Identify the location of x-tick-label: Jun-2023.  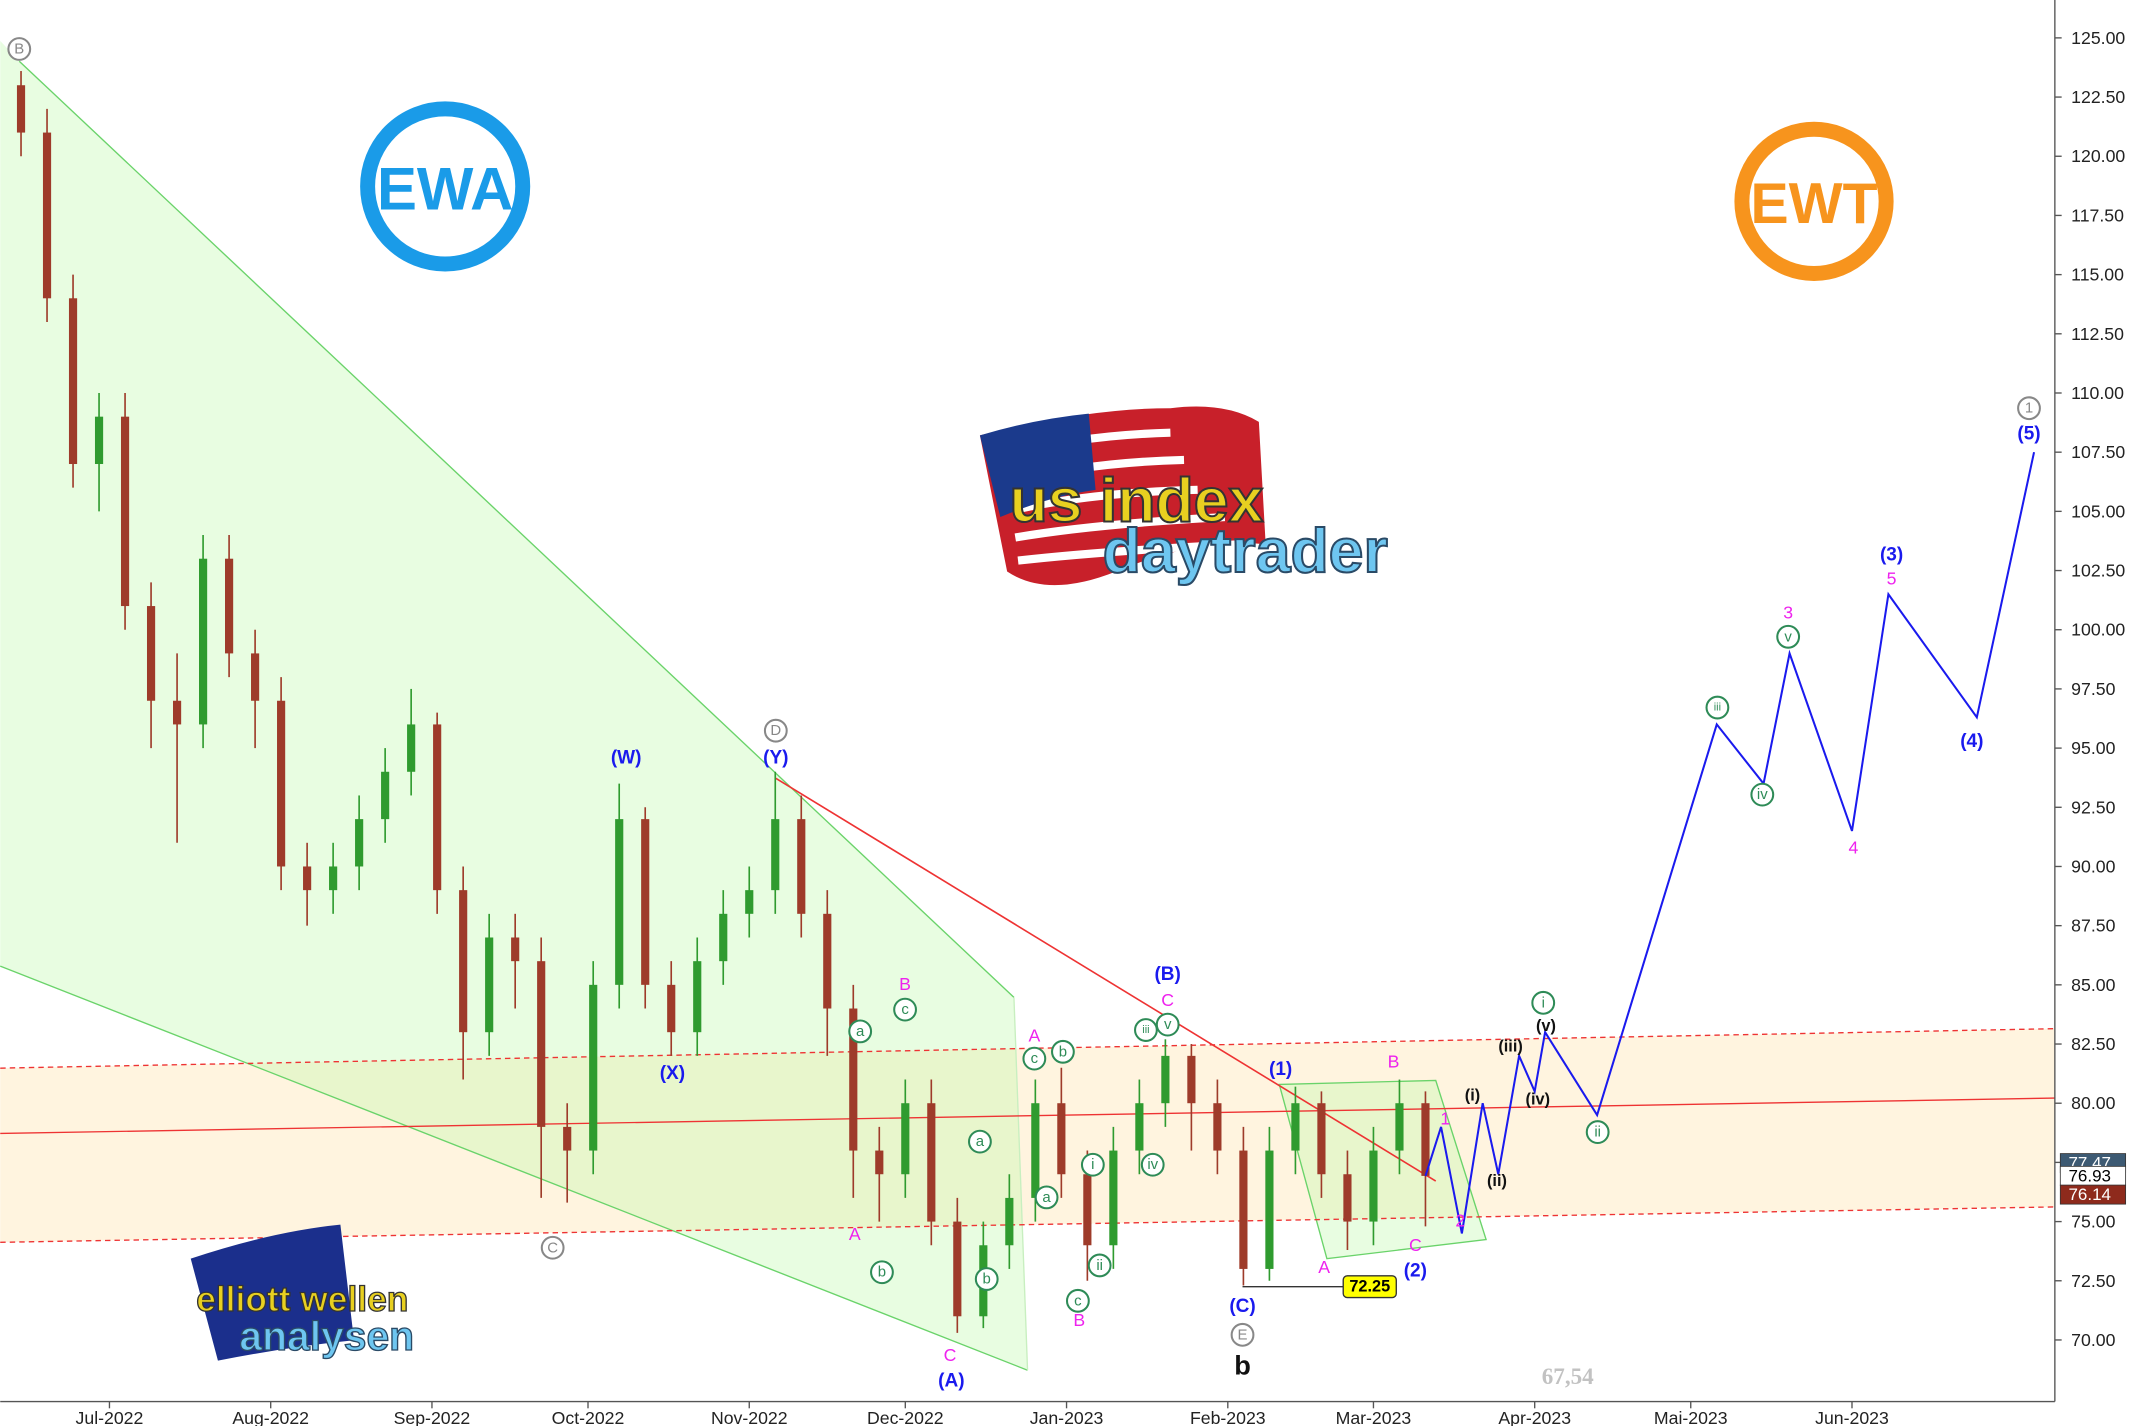
(1852, 1417).